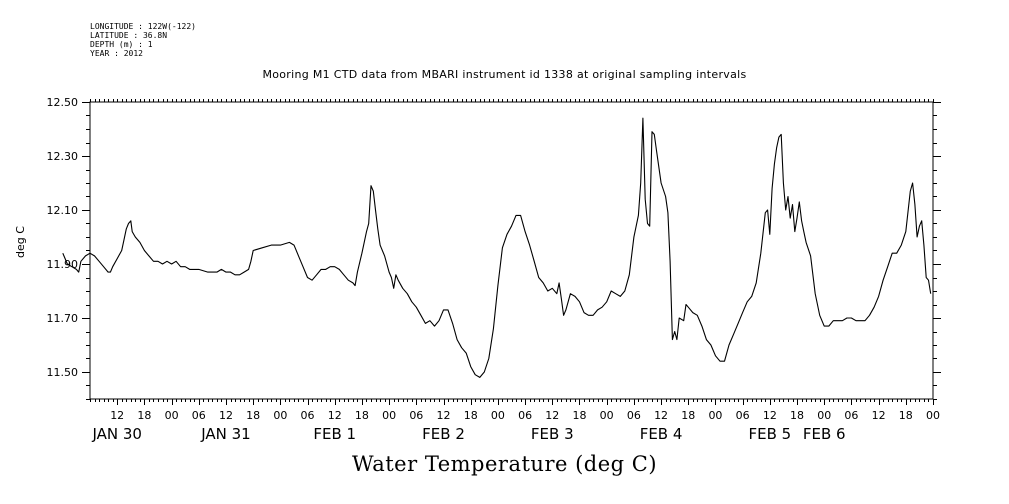  I want to click on y-tick-label: 11.70, so click(63, 318).